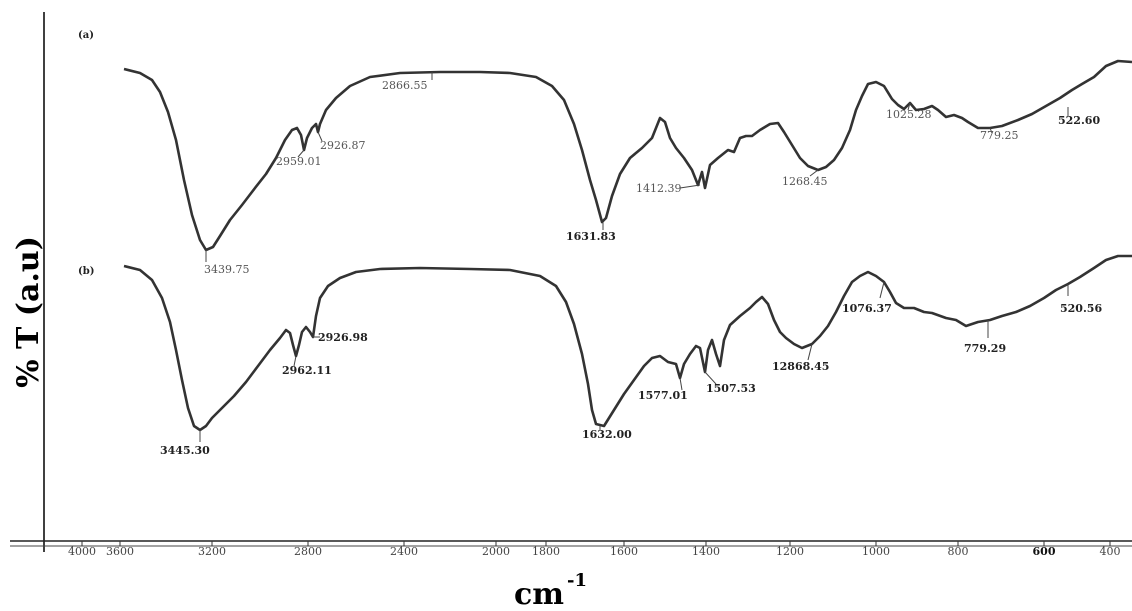  Describe the element at coordinates (120, 551) in the screenshot. I see `x-tick-label: 3600` at that location.